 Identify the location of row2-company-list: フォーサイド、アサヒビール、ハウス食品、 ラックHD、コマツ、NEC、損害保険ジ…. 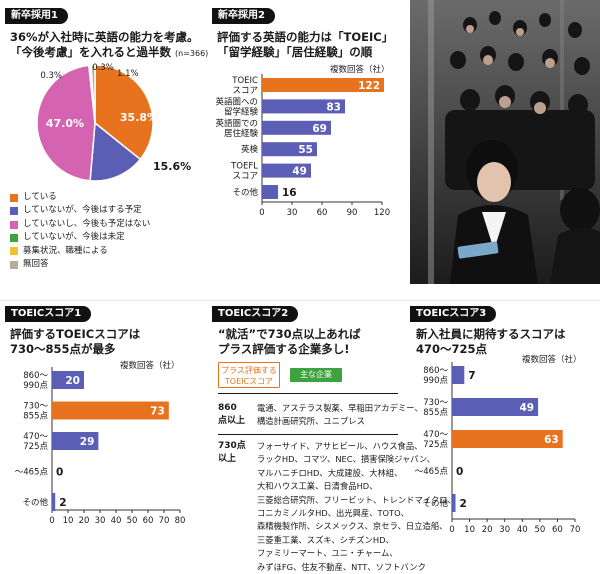
(356, 506).